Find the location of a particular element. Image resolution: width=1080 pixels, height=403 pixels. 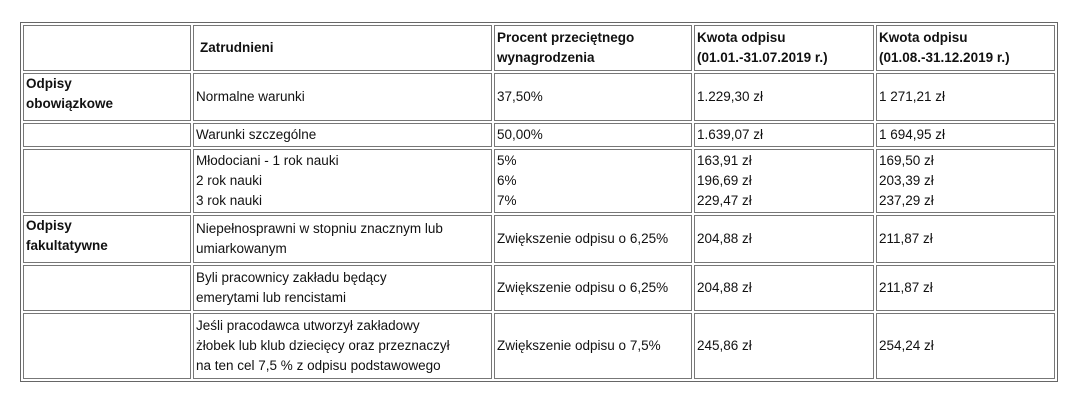

cell-line: Młodociani - 1 rok nauki is located at coordinates (267, 160).